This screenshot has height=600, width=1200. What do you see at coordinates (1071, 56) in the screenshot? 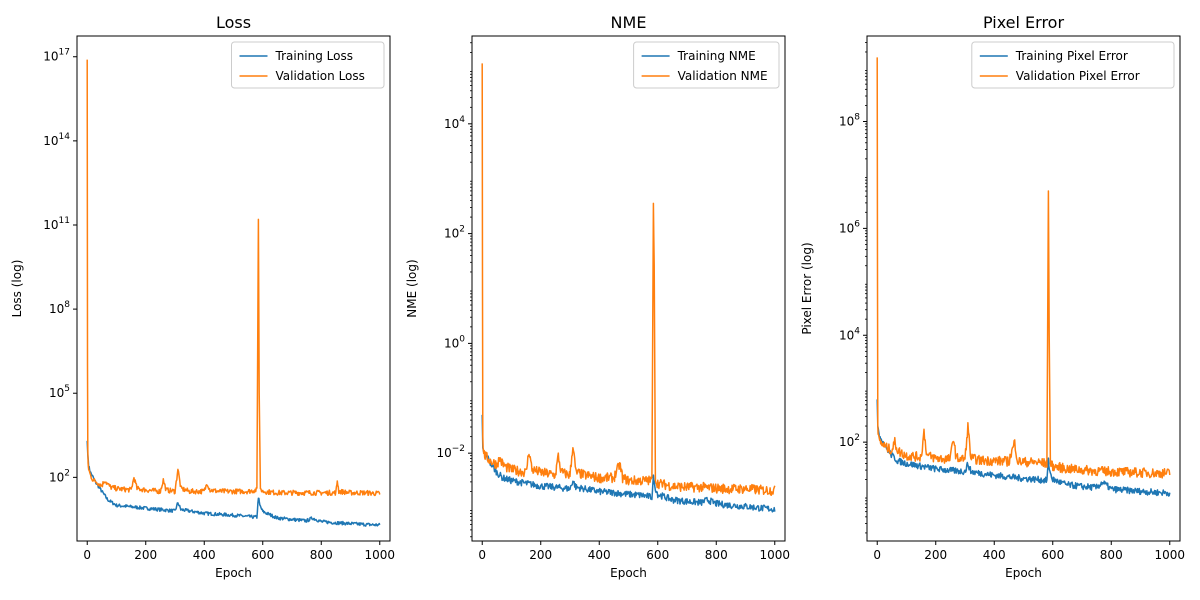
I see `legend-label: Training Pixel Error` at bounding box center [1071, 56].